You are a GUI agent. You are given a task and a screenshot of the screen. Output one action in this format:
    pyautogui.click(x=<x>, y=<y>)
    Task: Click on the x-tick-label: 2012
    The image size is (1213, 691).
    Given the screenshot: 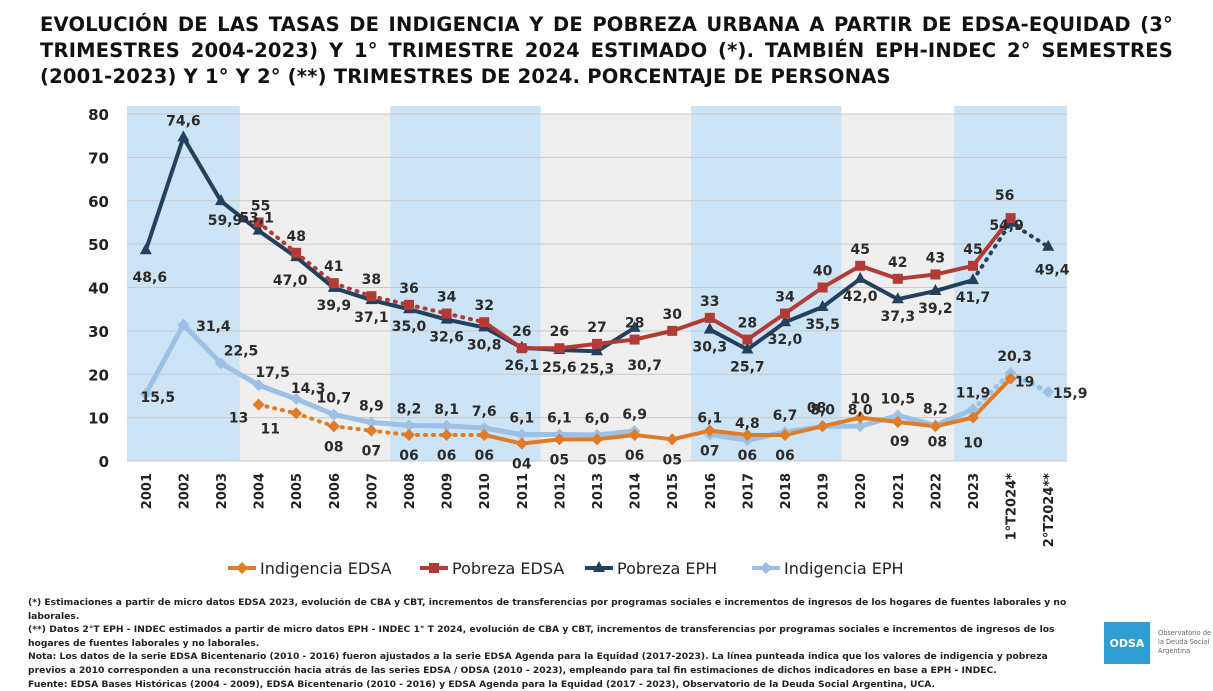 What is the action you would take?
    pyautogui.click(x=560, y=491)
    